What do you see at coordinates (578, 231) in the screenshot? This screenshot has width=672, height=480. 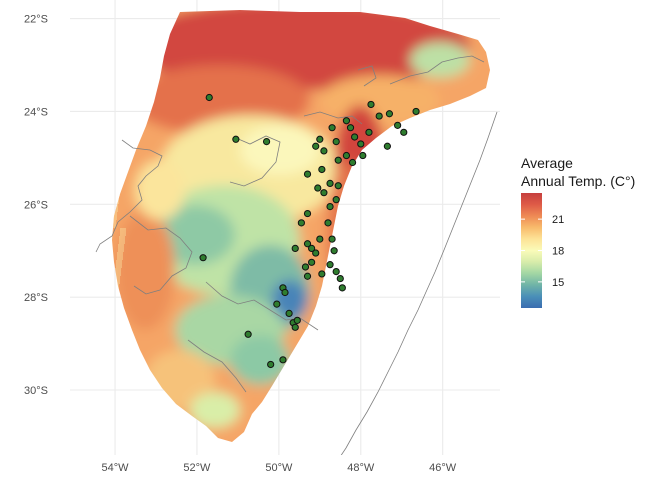 I see `legend: Average Annual Temp. (C°) 15 18 21` at bounding box center [578, 231].